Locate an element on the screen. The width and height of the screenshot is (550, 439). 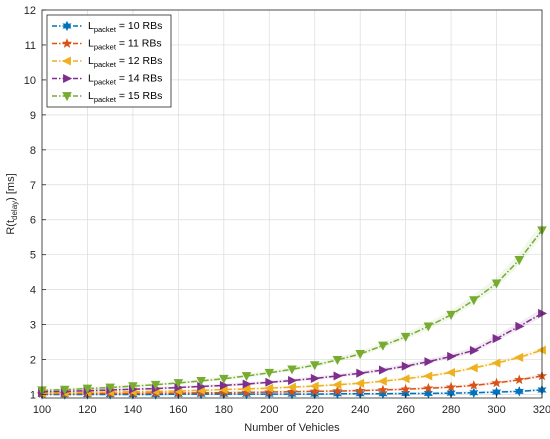
y-tick-label: 3 is located at coordinates (33, 326).